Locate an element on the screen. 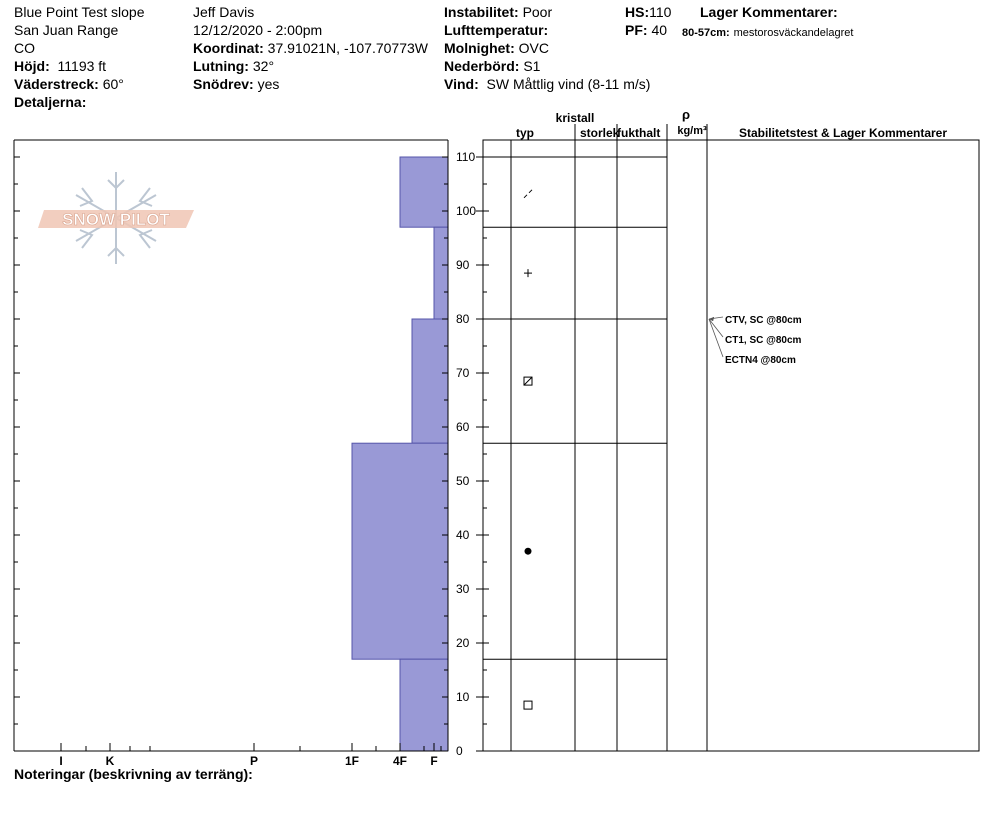 This screenshot has width=994, height=840. sky-label: Molnighet: is located at coordinates (479, 48).